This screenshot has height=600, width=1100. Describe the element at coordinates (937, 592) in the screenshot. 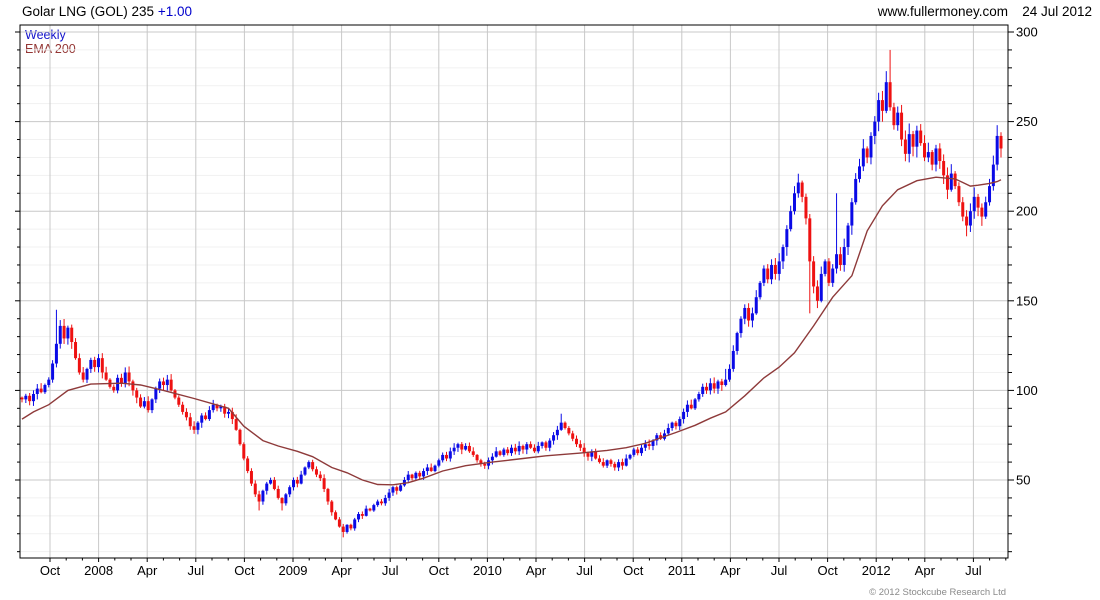

I see `copyright-notice: © 2012 Stockcube Research Ltd` at that location.